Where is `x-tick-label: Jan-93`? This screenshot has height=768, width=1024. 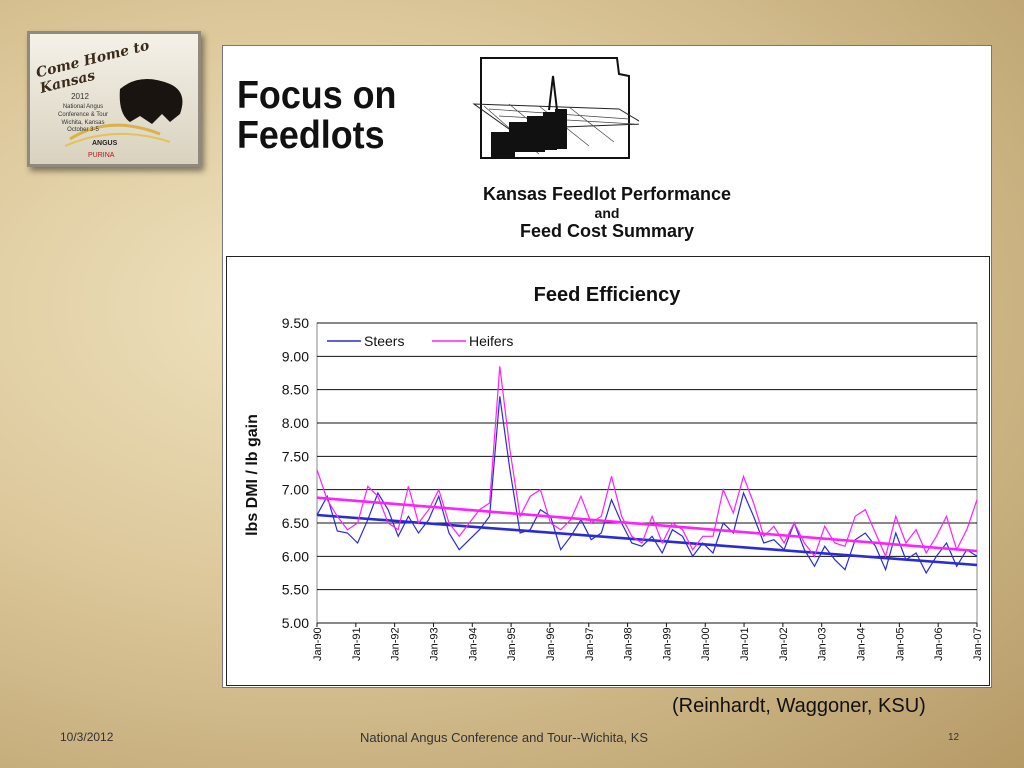
x-tick-label: Jan-93 is located at coordinates (434, 644).